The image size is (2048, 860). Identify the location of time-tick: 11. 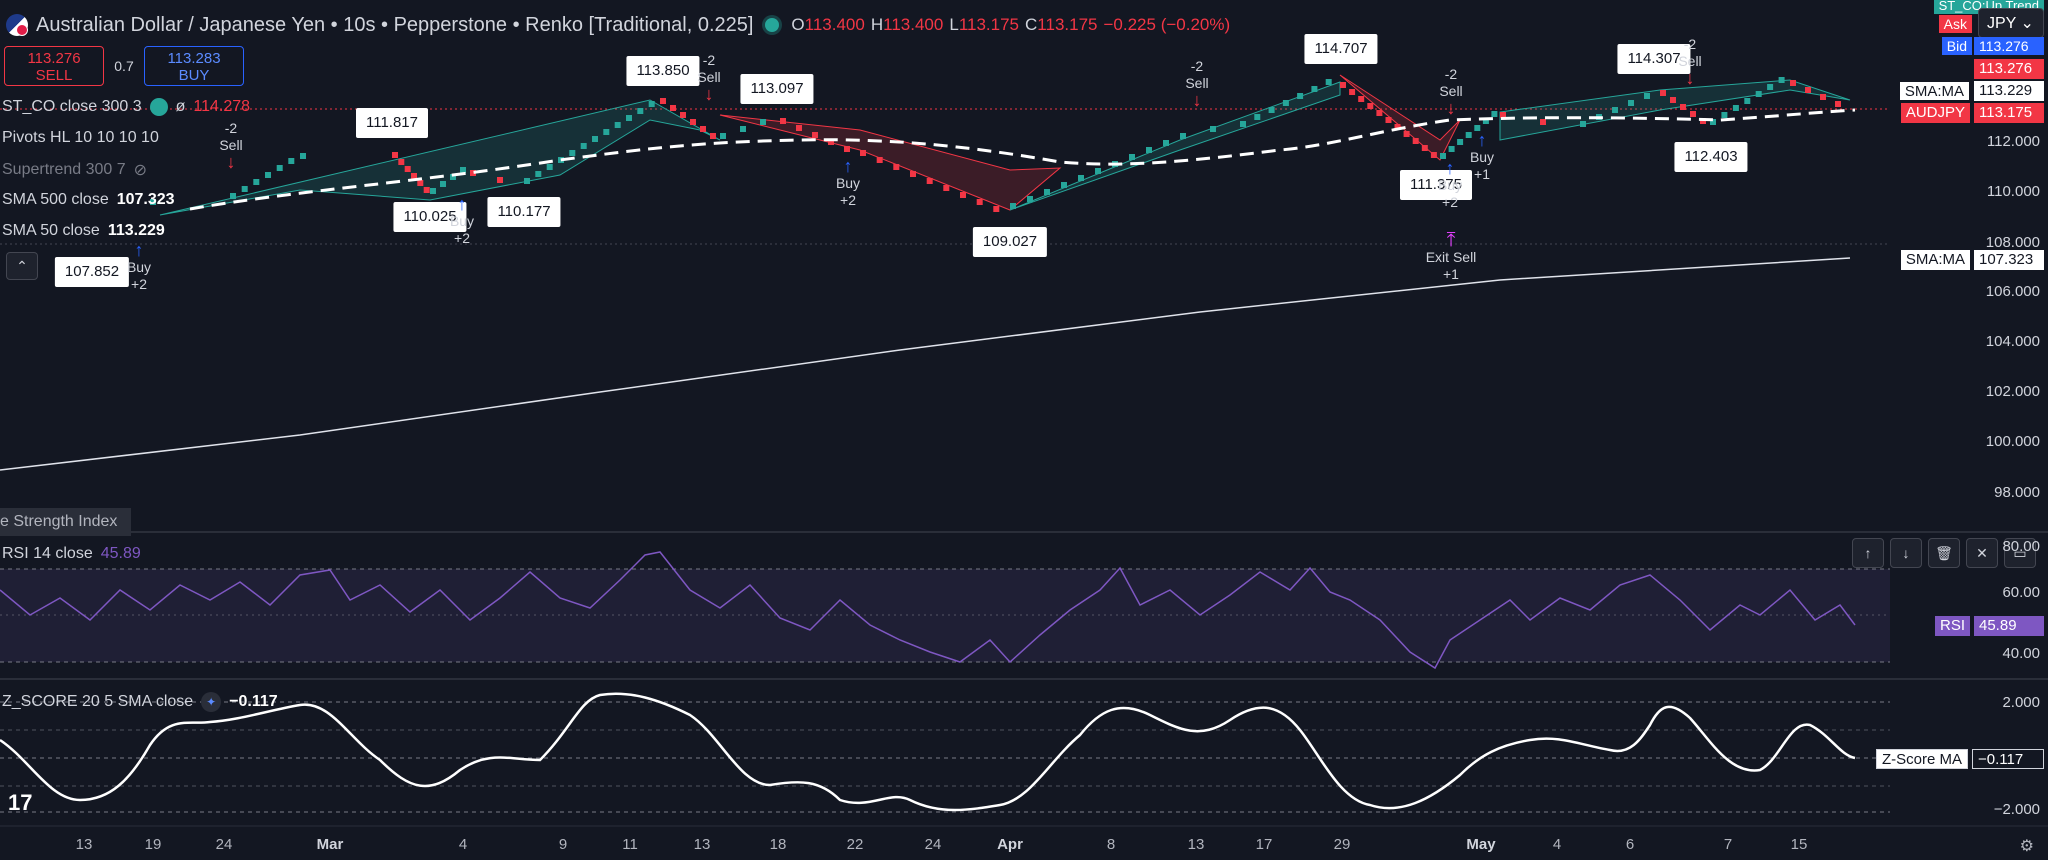
(630, 844).